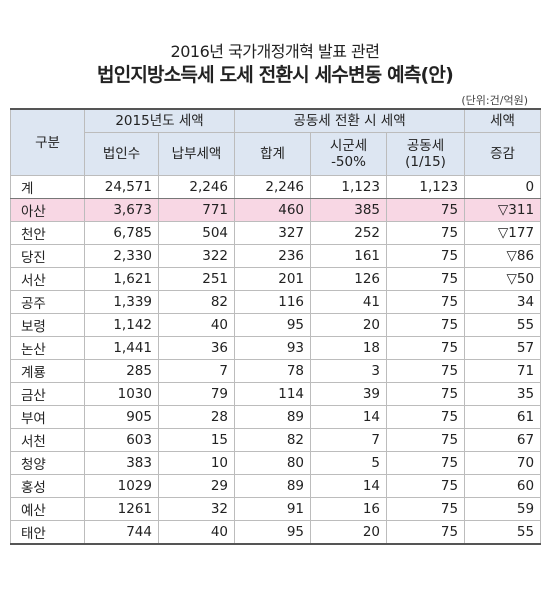 Image resolution: width=550 pixels, height=614 pixels. Describe the element at coordinates (121, 325) in the screenshot. I see `cell-corp-count: 1,142` at that location.